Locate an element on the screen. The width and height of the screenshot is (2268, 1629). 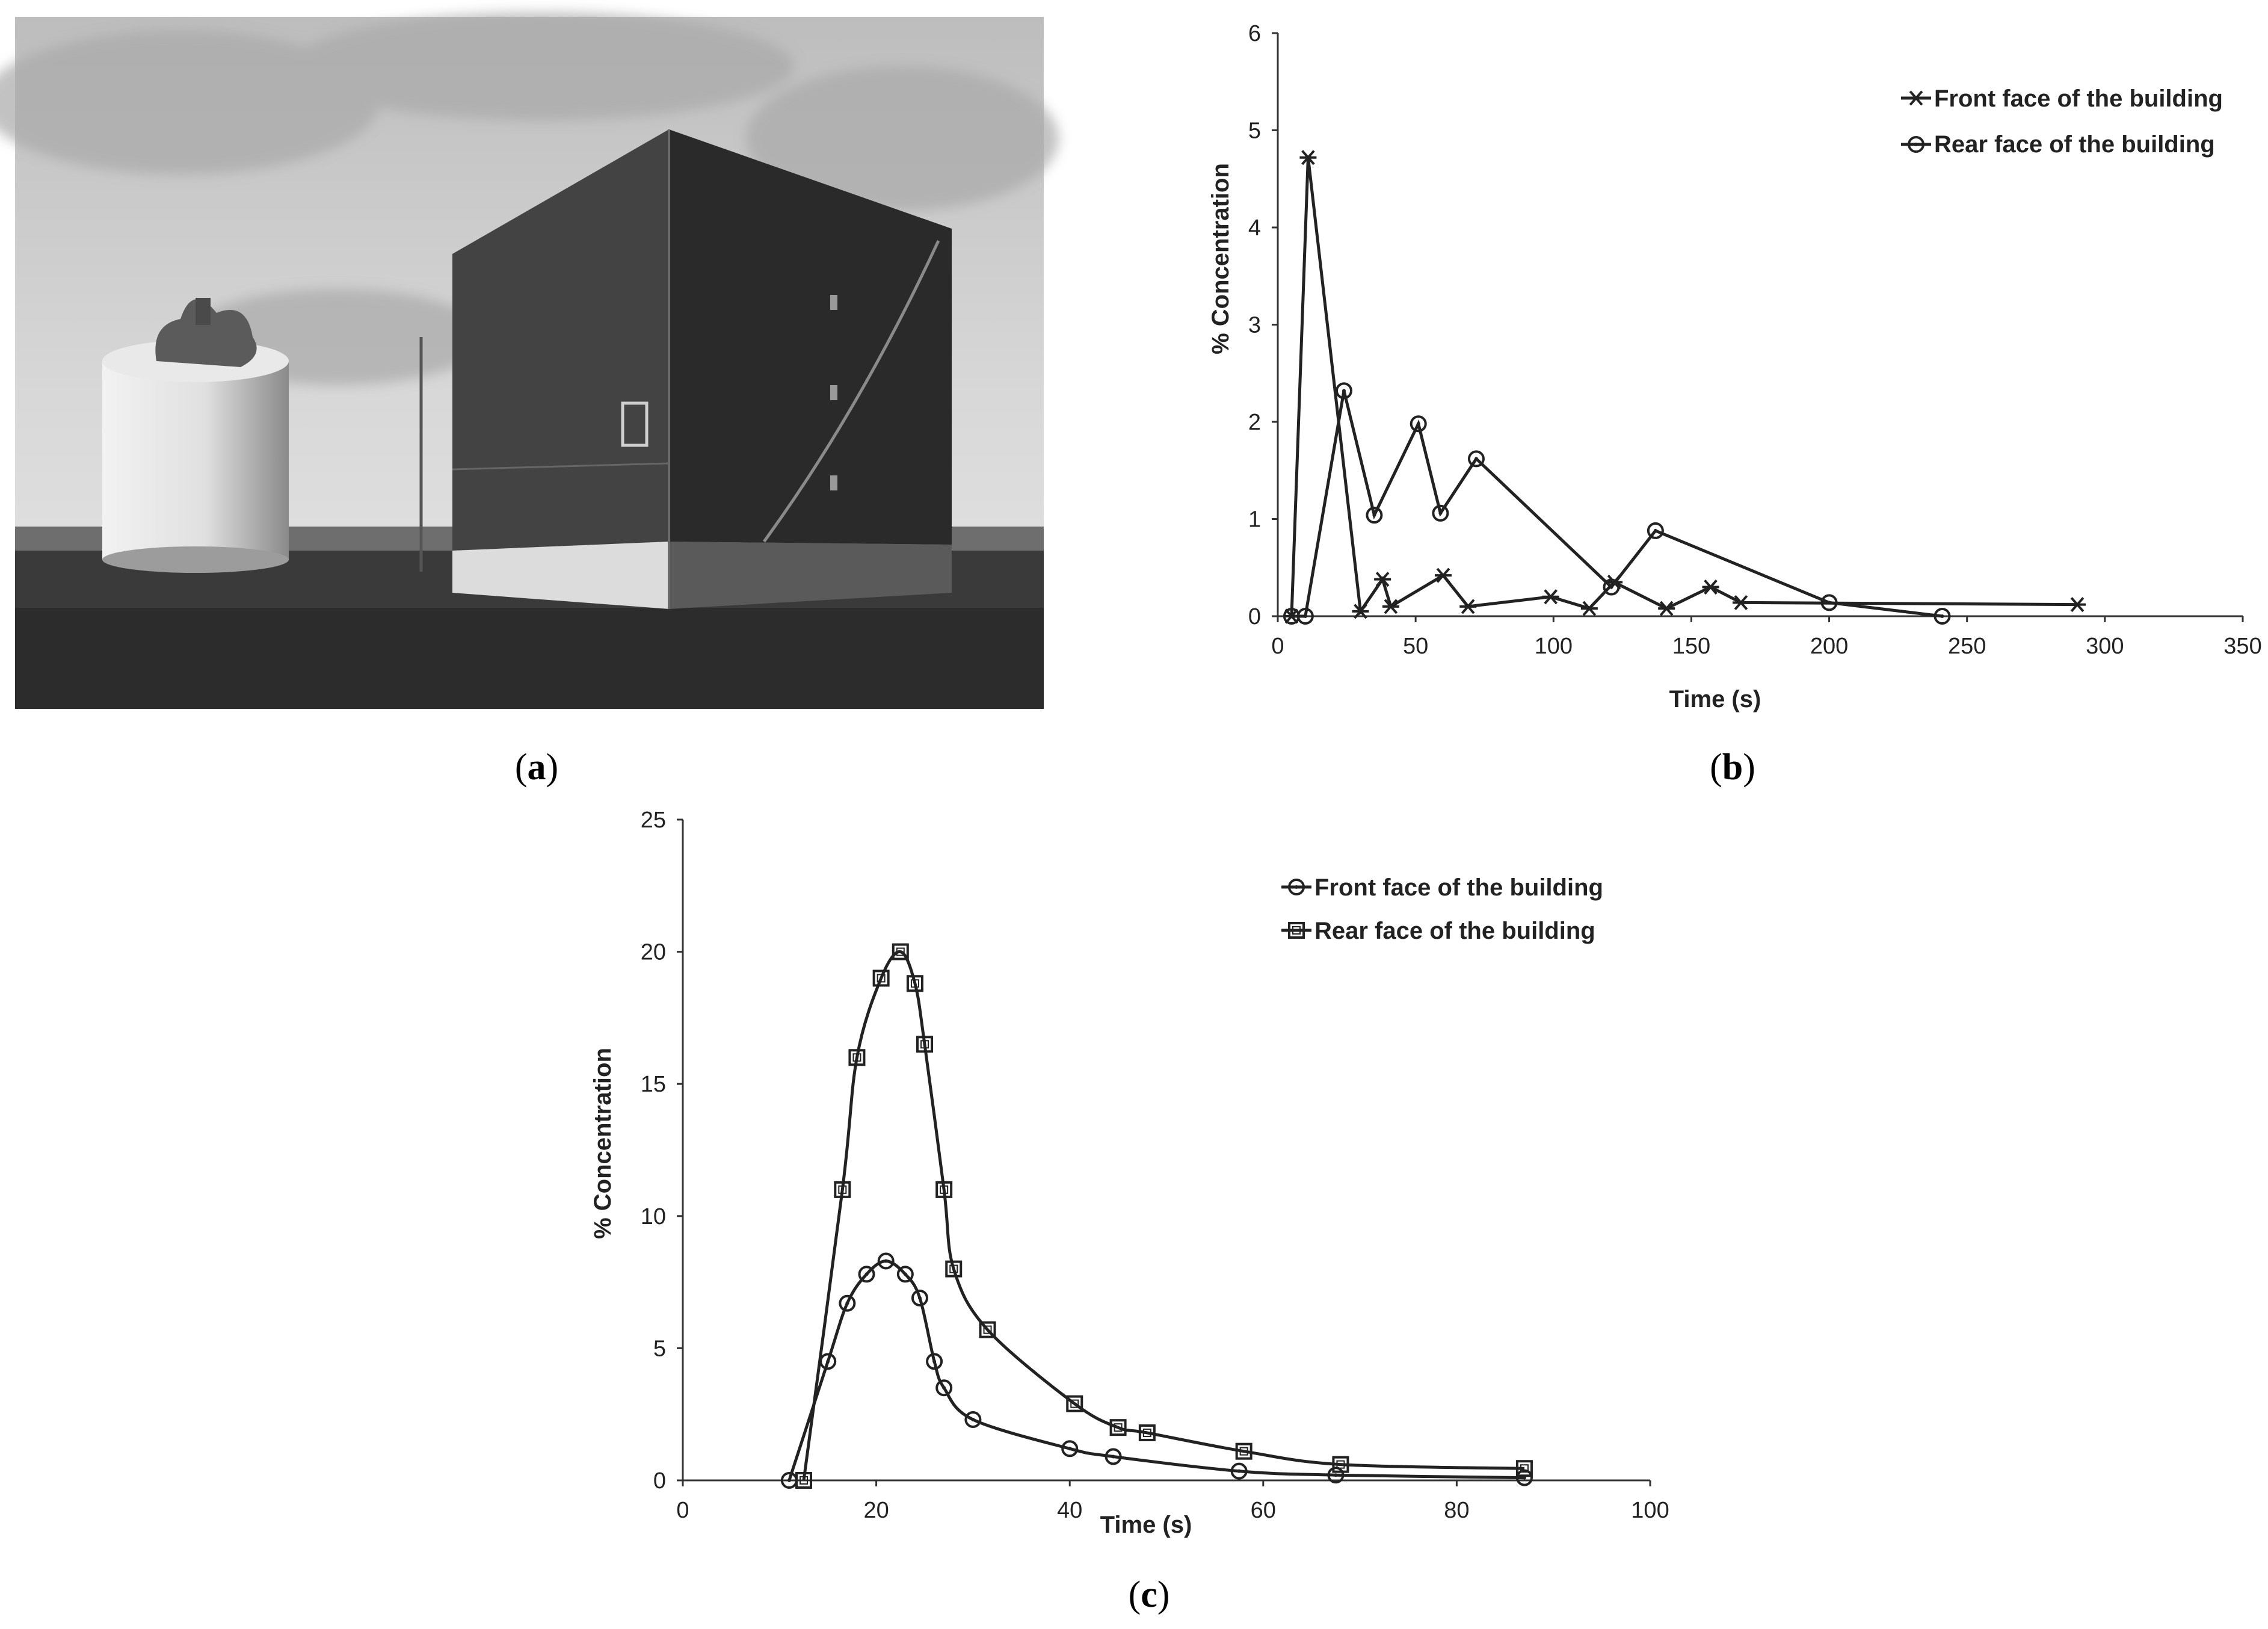
y-tick-label: 0 is located at coordinates (659, 1481).